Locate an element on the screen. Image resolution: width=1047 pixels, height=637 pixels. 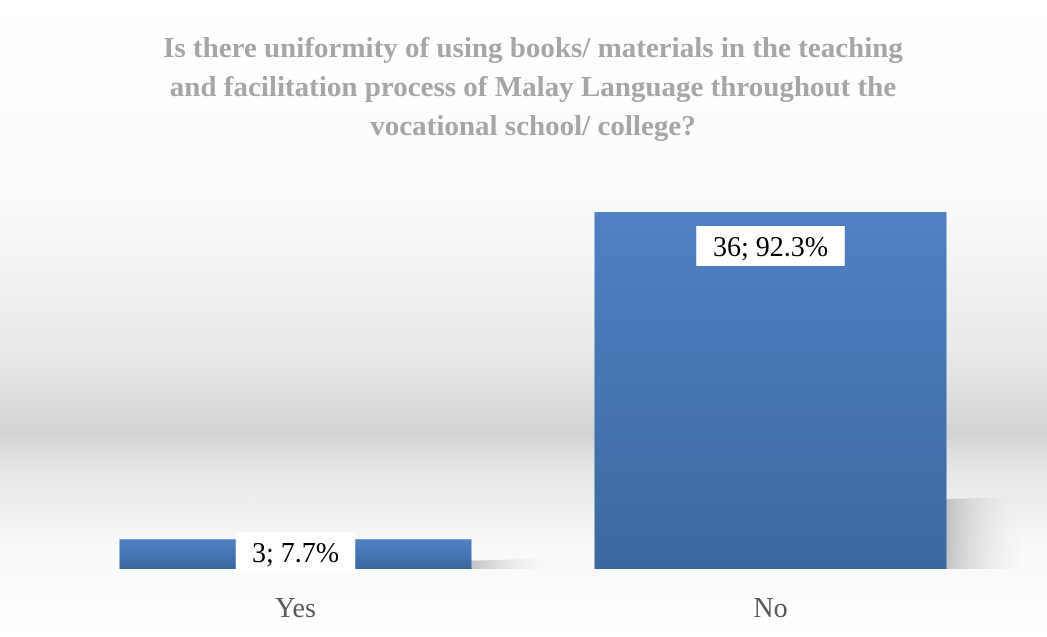
data-label-box-no is located at coordinates (770, 246).